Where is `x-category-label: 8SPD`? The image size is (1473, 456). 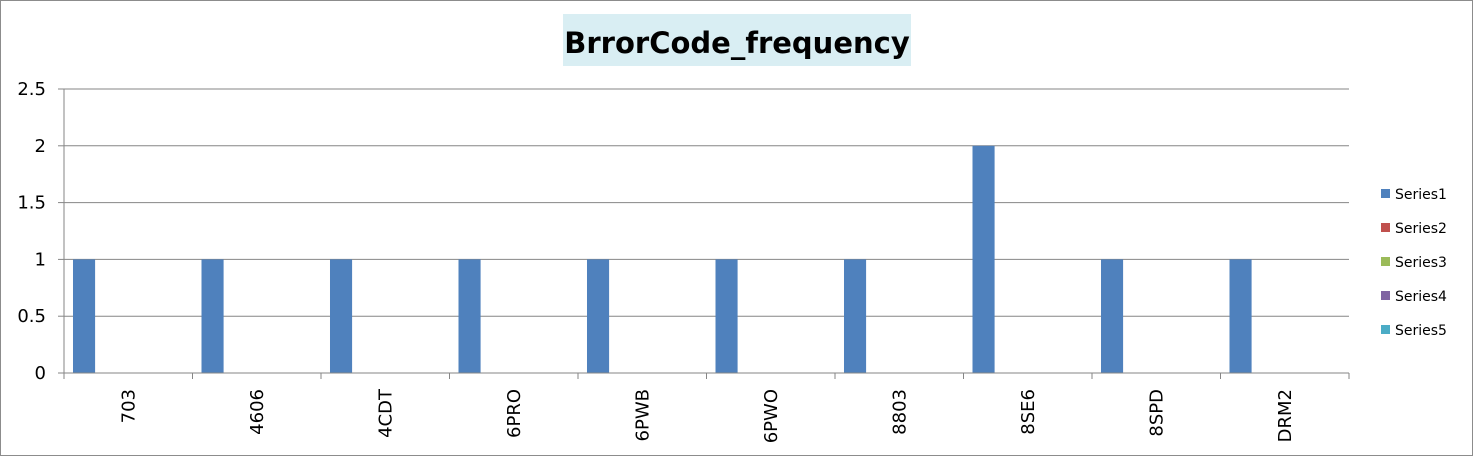
x-category-label: 8SPD is located at coordinates (1156, 413).